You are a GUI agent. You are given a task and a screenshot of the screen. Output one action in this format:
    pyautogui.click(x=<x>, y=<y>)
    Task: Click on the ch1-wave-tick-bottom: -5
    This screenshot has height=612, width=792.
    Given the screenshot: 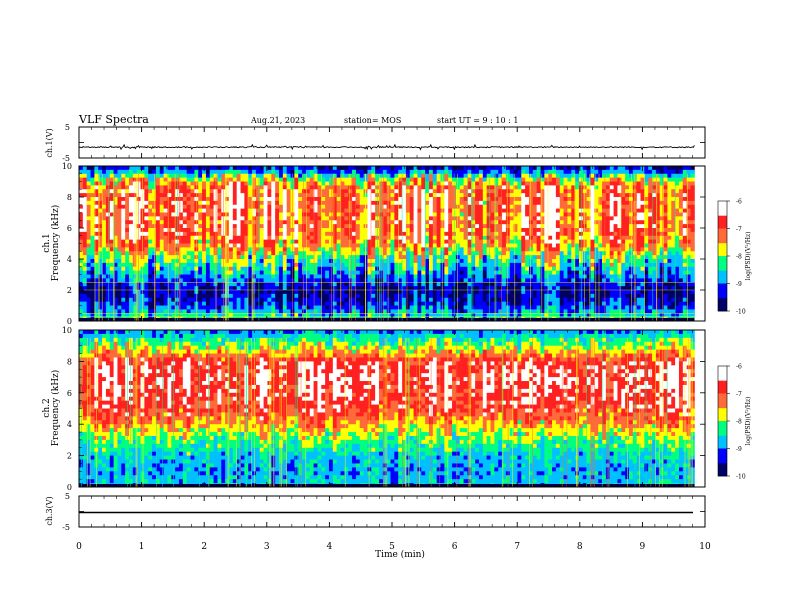 What is the action you would take?
    pyautogui.click(x=66, y=158)
    